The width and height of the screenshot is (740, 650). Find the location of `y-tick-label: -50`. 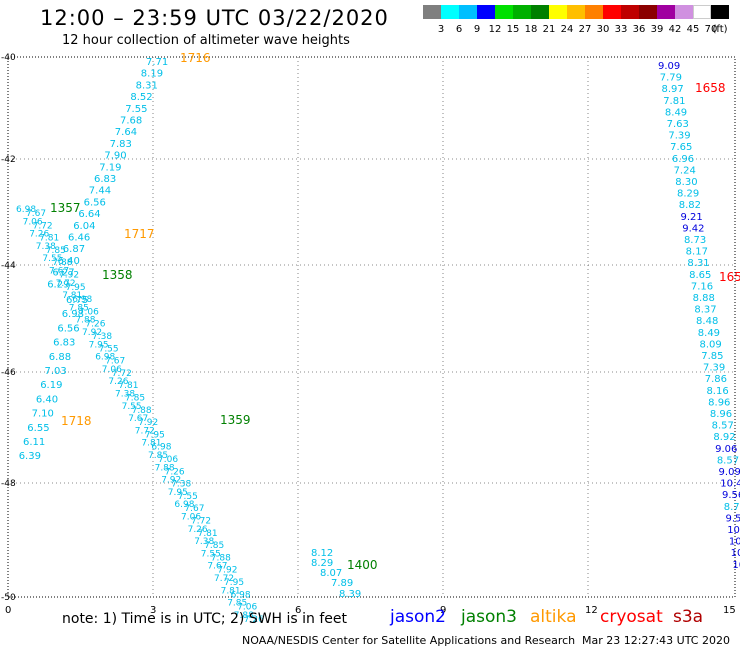

y-tick-label: -50 is located at coordinates (8, 598).